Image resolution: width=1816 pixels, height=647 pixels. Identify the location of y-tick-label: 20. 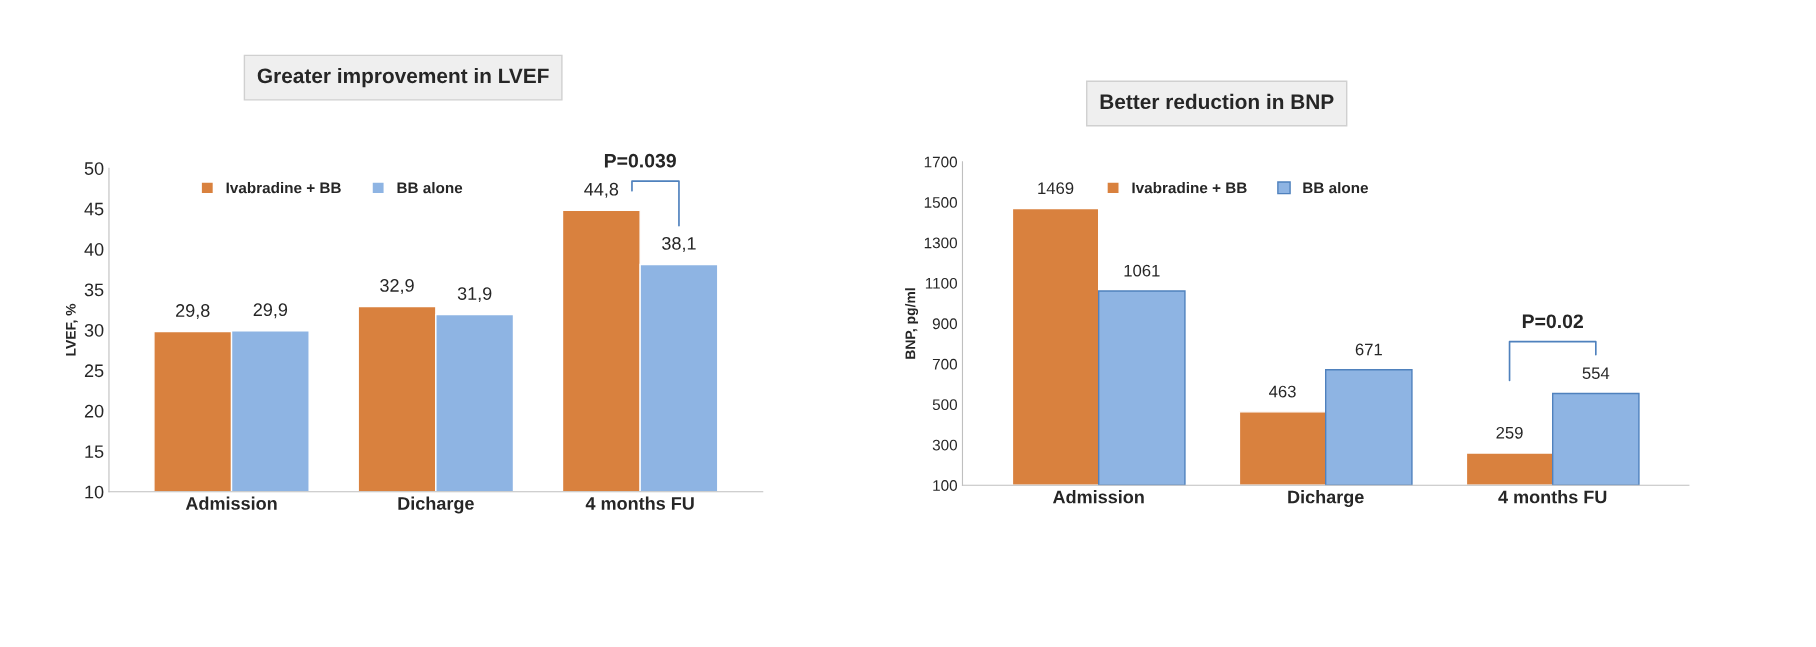
(94, 411).